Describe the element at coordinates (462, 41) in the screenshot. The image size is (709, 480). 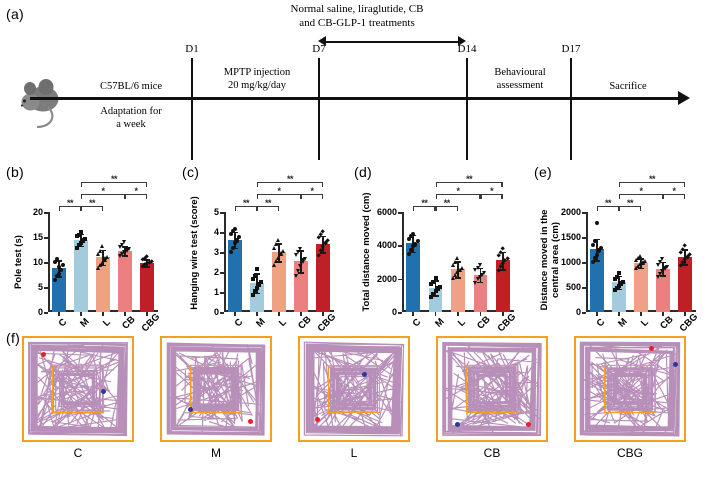
I see `arrow-right-head-icon` at that location.